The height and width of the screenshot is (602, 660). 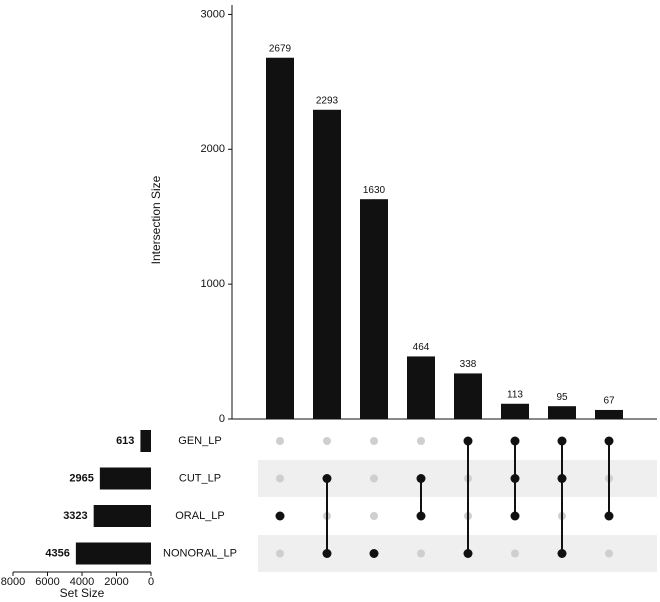 I want to click on set-name: ORAL_LP, so click(x=200, y=516).